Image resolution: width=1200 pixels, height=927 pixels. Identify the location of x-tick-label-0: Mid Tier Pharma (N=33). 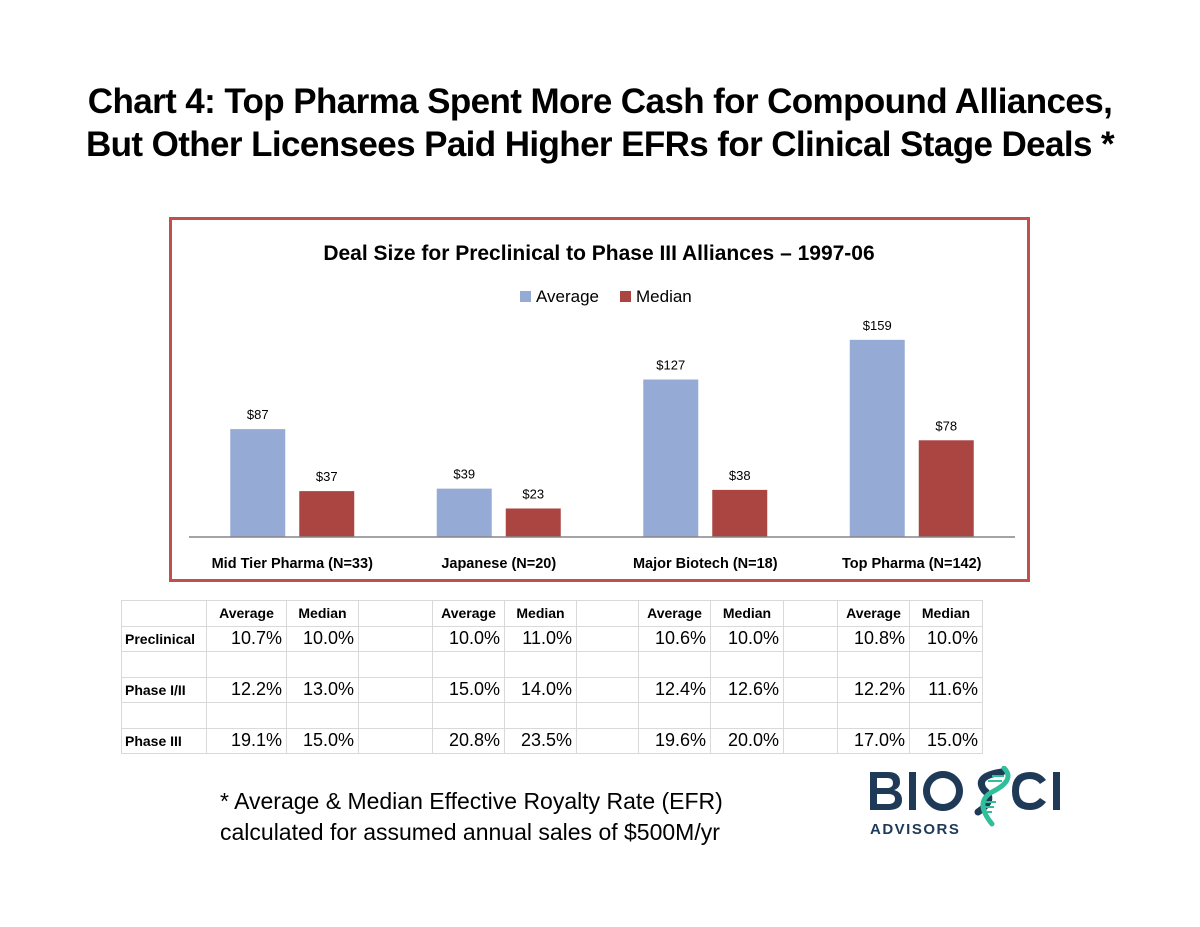
(292, 564).